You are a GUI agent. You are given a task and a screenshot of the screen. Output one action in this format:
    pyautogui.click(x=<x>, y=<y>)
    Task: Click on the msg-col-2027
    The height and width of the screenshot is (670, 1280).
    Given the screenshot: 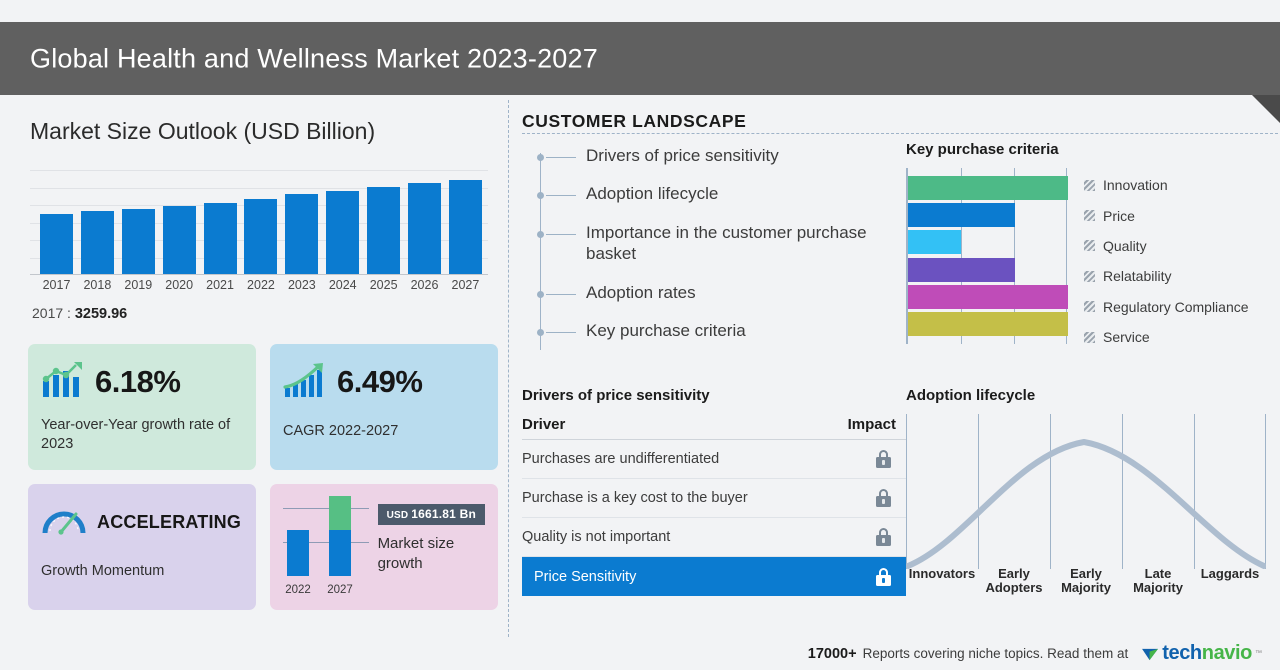 What is the action you would take?
    pyautogui.click(x=340, y=536)
    